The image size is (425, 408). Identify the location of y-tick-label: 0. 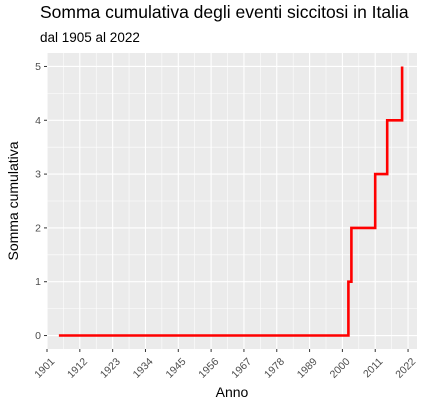
(38, 336).